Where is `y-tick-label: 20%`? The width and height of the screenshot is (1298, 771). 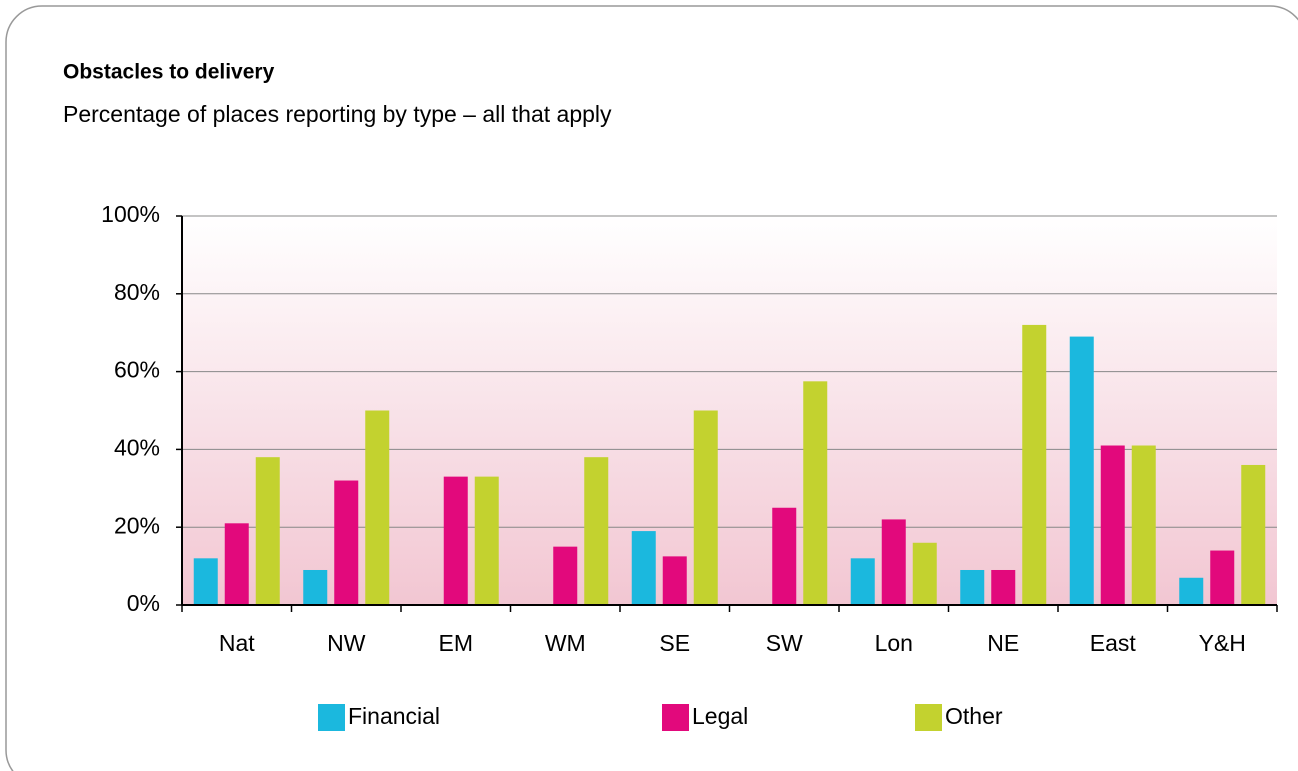 y-tick-label: 20% is located at coordinates (137, 525).